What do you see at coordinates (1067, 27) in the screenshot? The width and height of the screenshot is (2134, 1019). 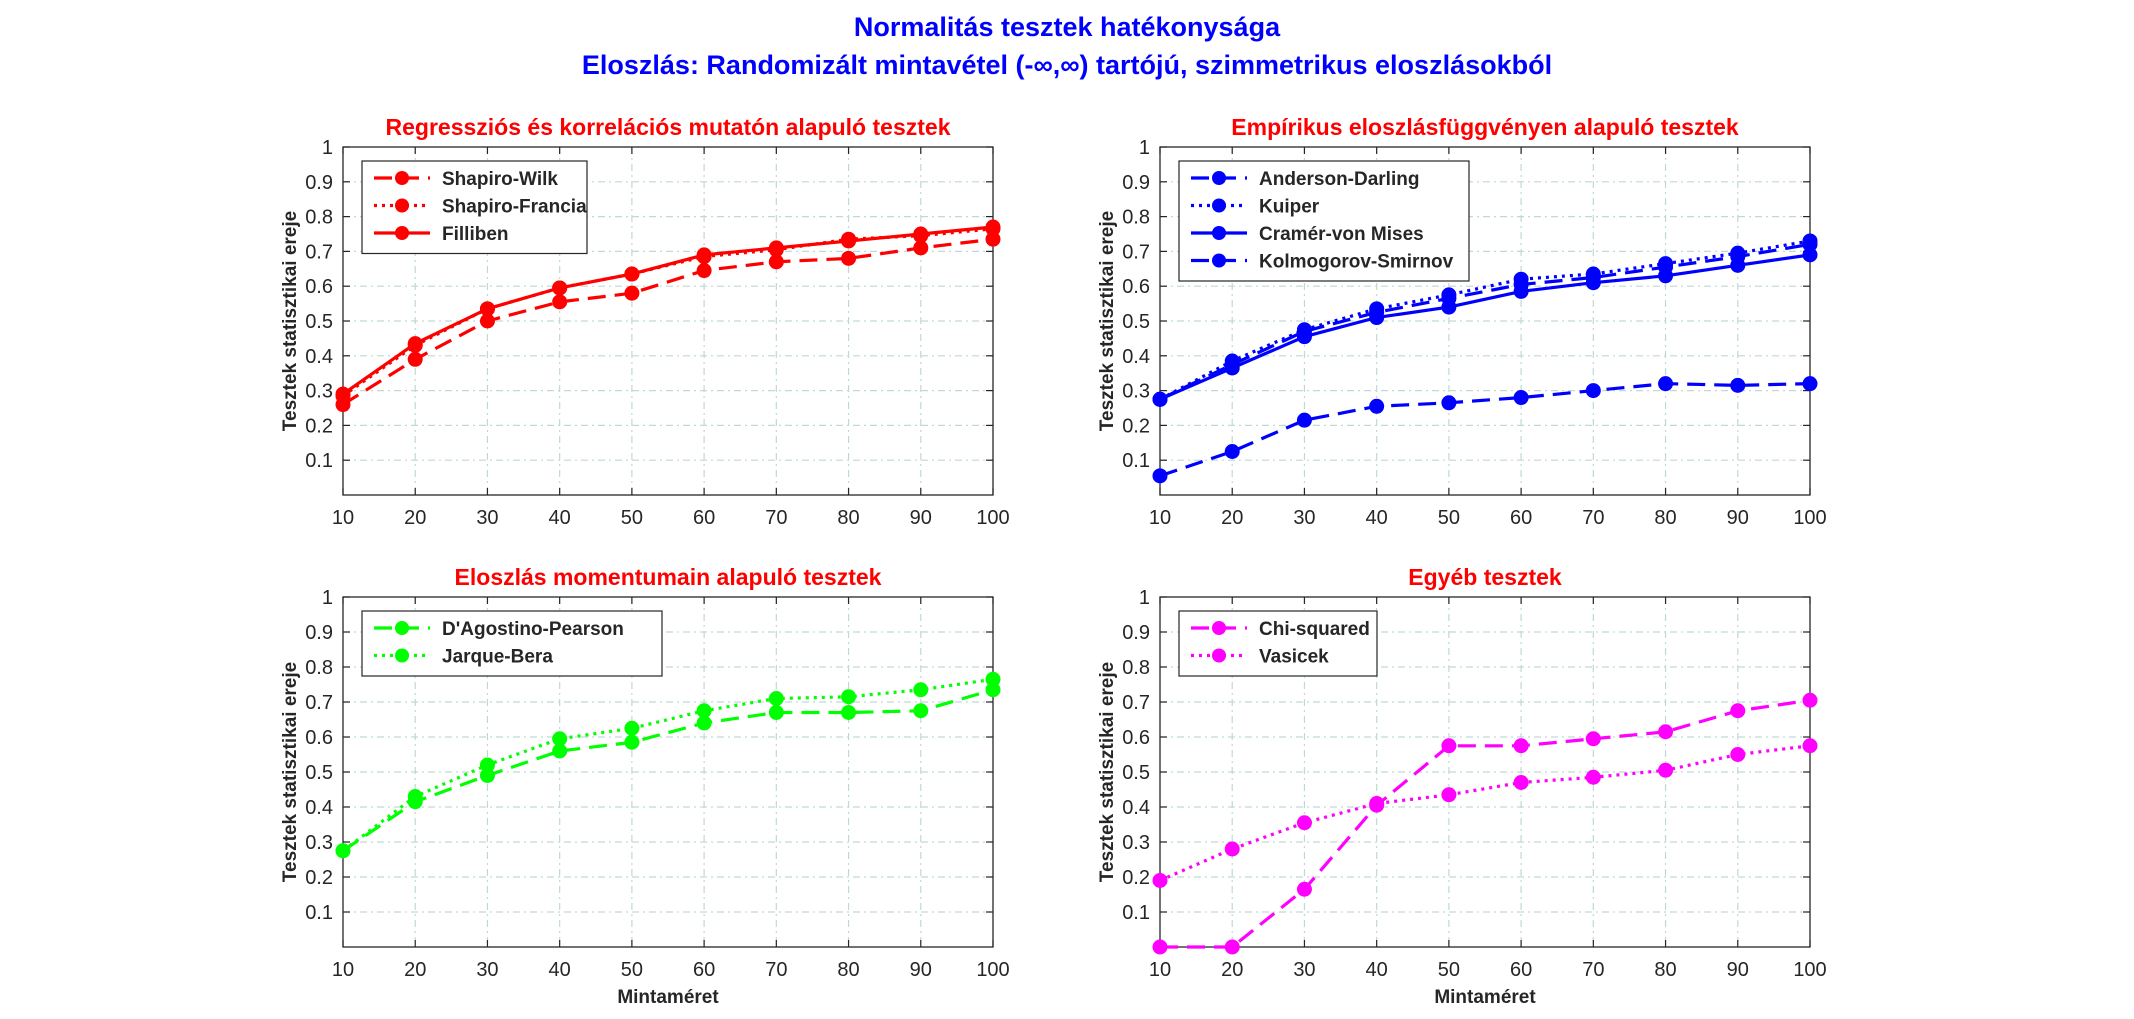 I see `figure-title-line1: Normalitás tesztek hatékonysága` at bounding box center [1067, 27].